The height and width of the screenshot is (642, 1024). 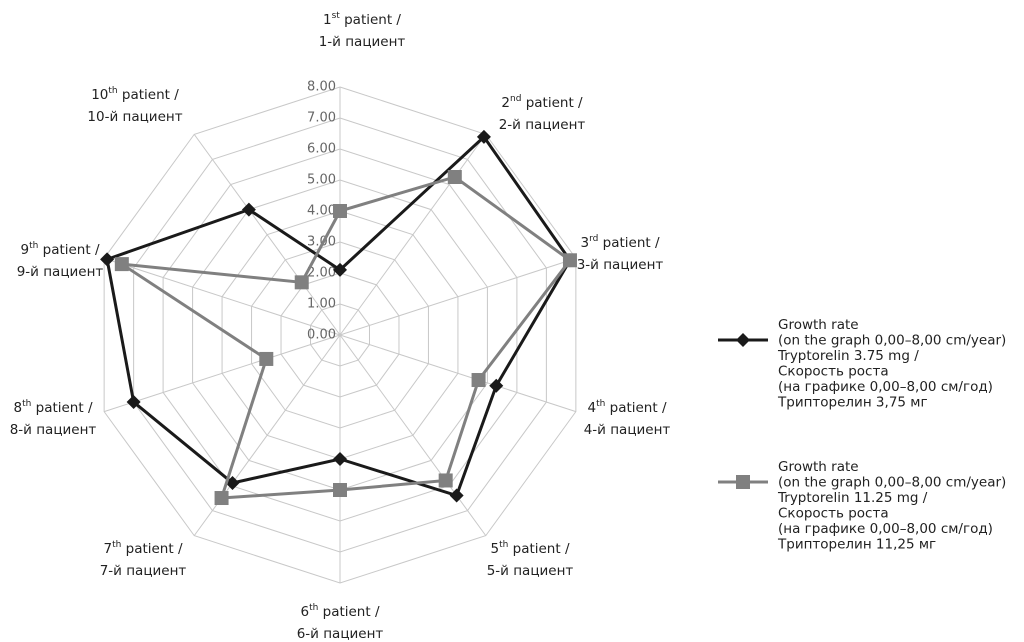 What do you see at coordinates (134, 117) in the screenshot?
I see `axis-label-ru: 10-й пациент` at bounding box center [134, 117].